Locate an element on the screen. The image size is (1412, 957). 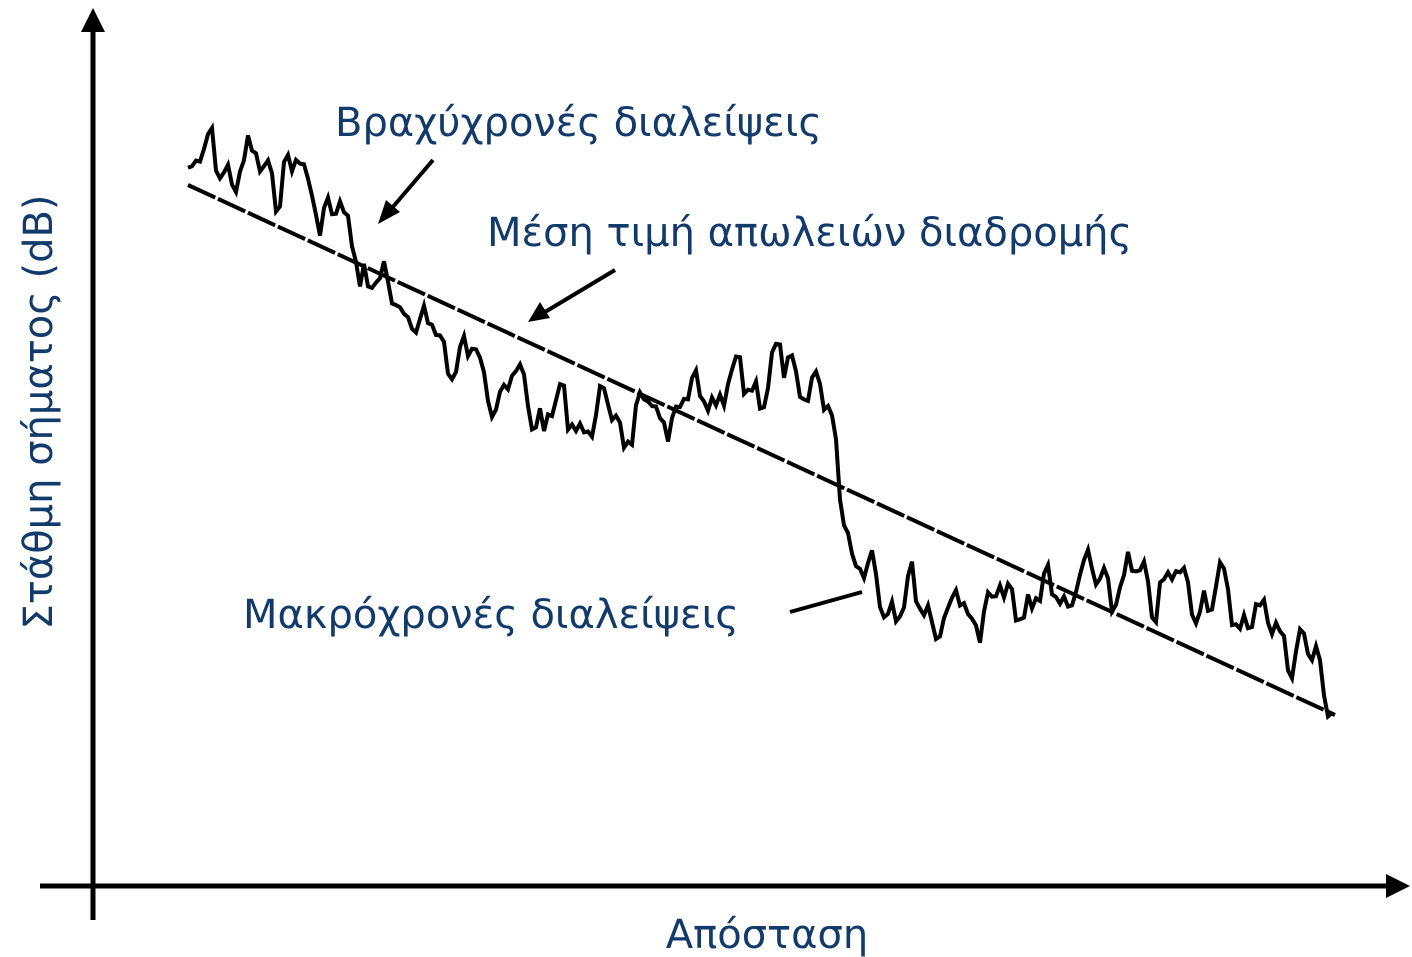
annotation: Μακρόχρονές διαλείψεις is located at coordinates (491, 615).